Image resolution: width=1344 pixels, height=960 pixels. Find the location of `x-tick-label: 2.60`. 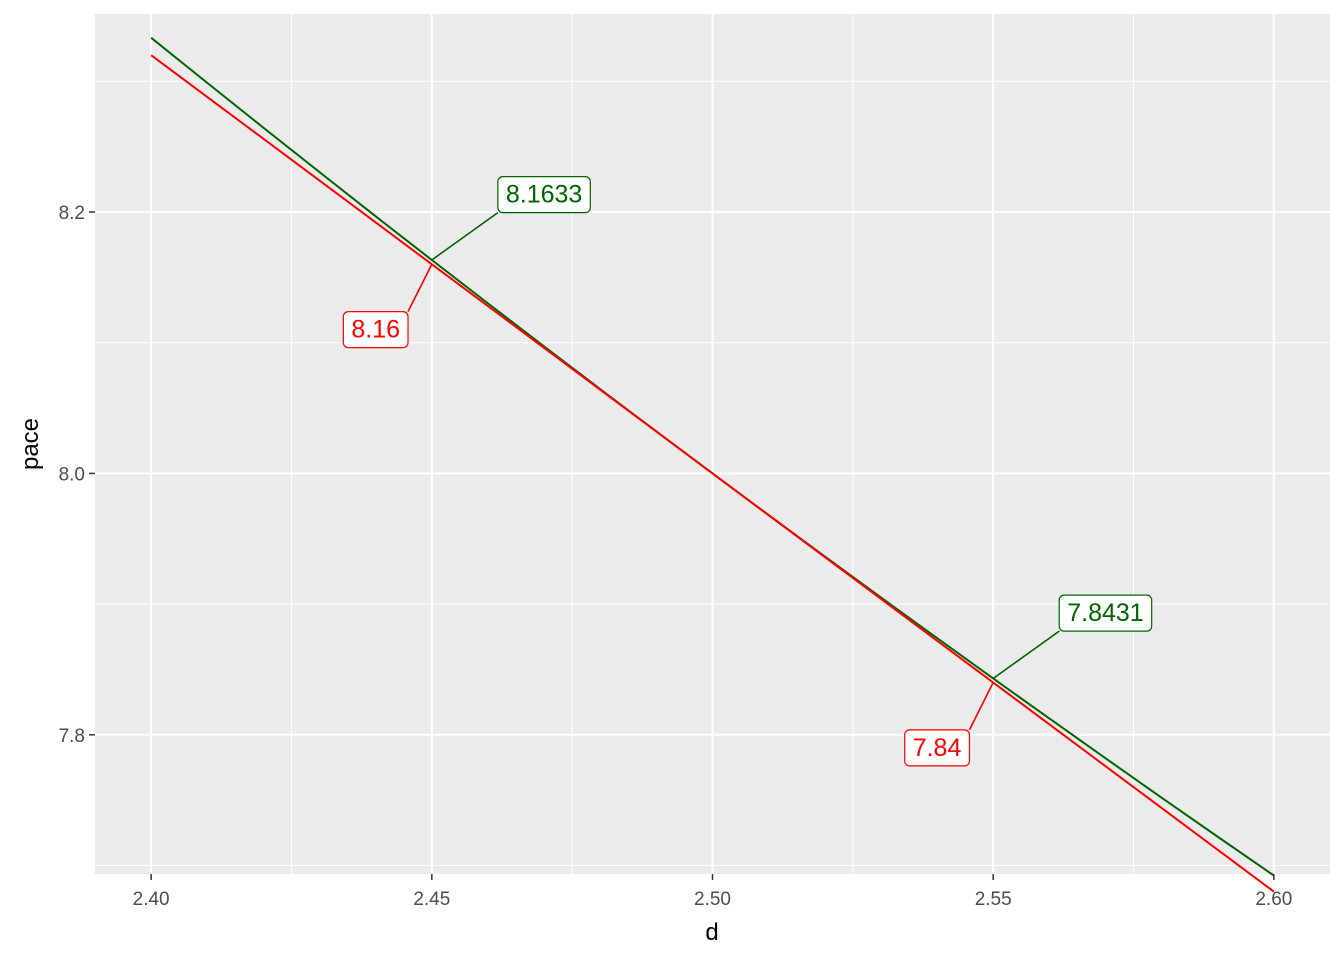

x-tick-label: 2.60 is located at coordinates (1273, 899).